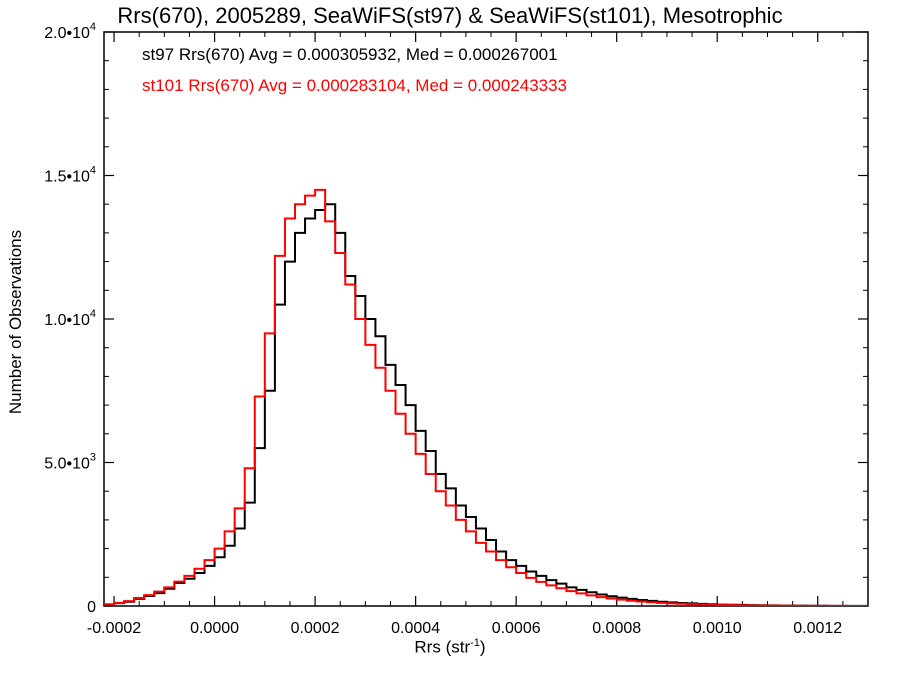 This screenshot has height=675, width=900. Describe the element at coordinates (91, 607) in the screenshot. I see `y-tick-label: 0` at that location.